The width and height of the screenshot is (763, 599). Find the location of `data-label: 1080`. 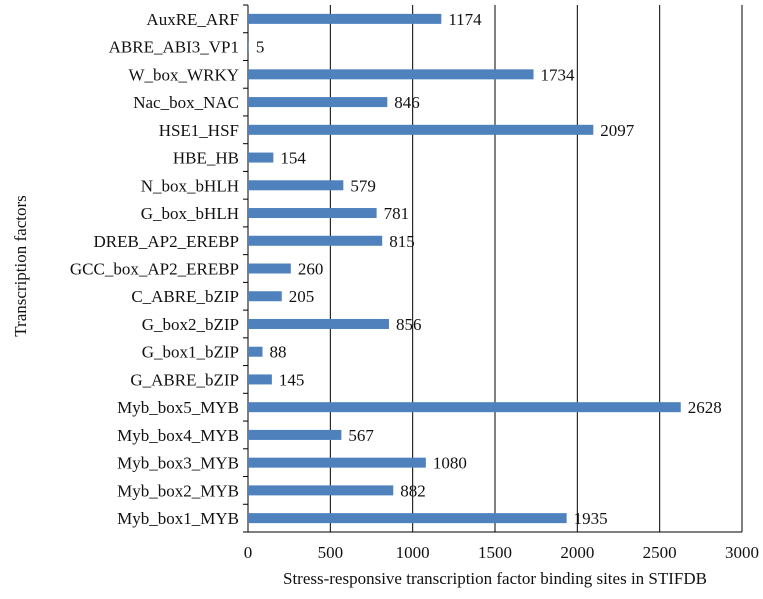

data-label: 1080 is located at coordinates (450, 463).